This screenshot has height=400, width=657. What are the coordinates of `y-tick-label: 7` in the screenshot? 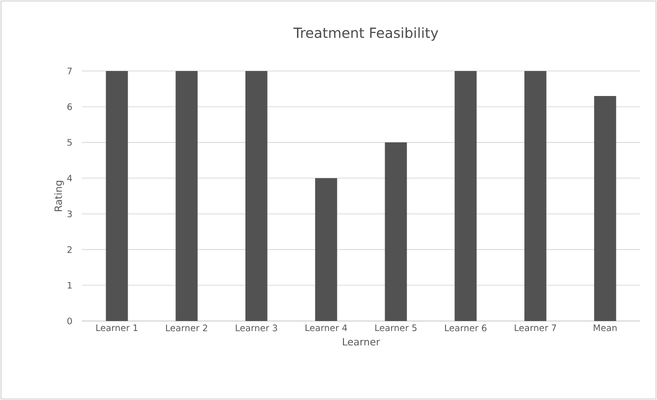 It's located at (70, 71).